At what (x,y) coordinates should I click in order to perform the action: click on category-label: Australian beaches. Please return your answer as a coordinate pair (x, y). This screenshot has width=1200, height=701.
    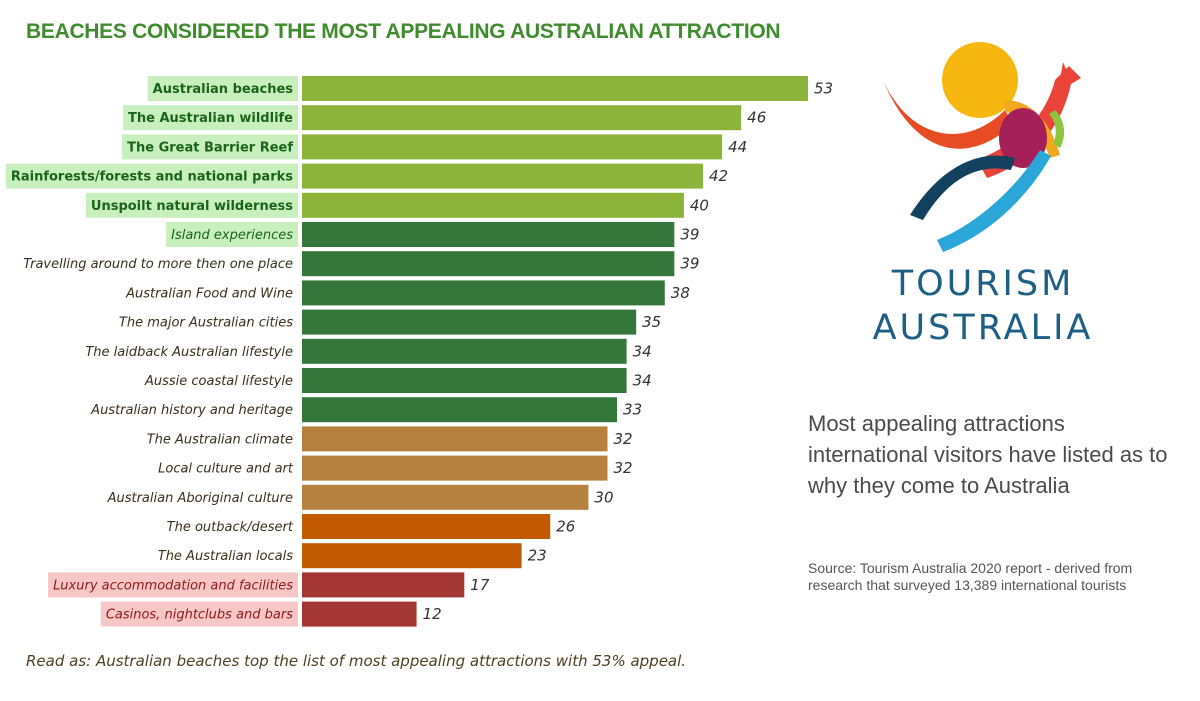
    Looking at the image, I should click on (223, 89).